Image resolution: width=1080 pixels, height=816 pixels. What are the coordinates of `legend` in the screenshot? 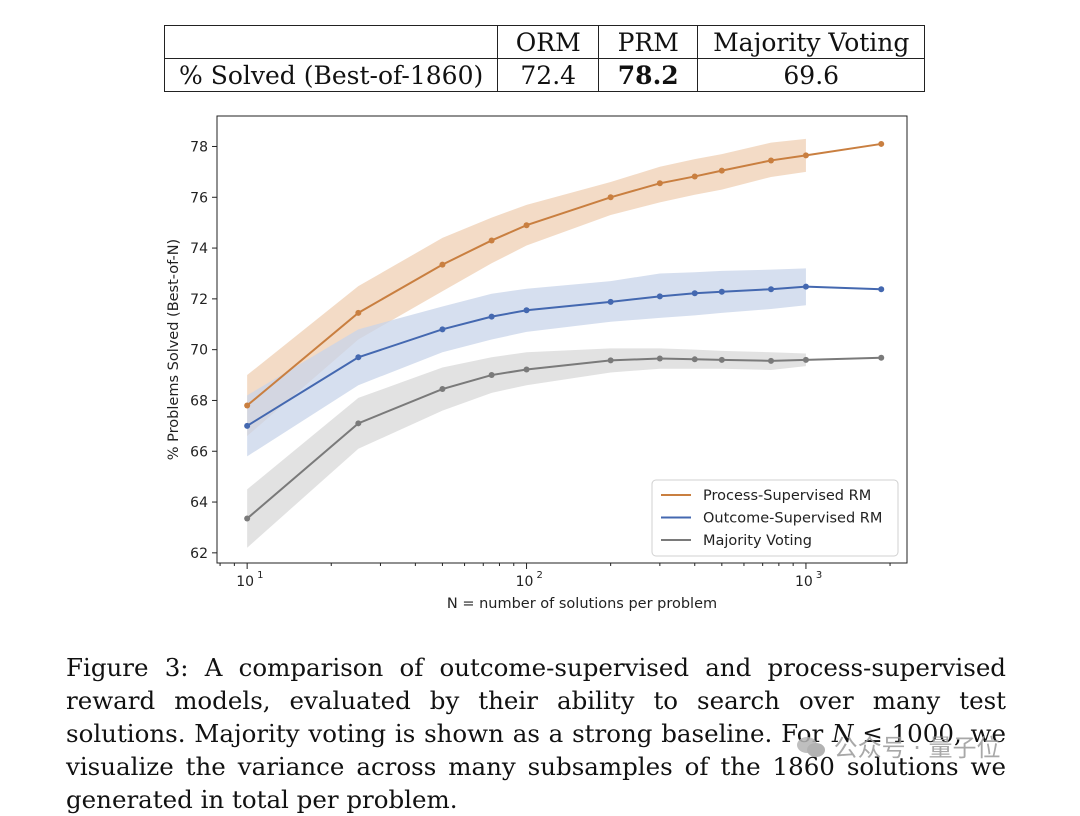 It's located at (775, 518).